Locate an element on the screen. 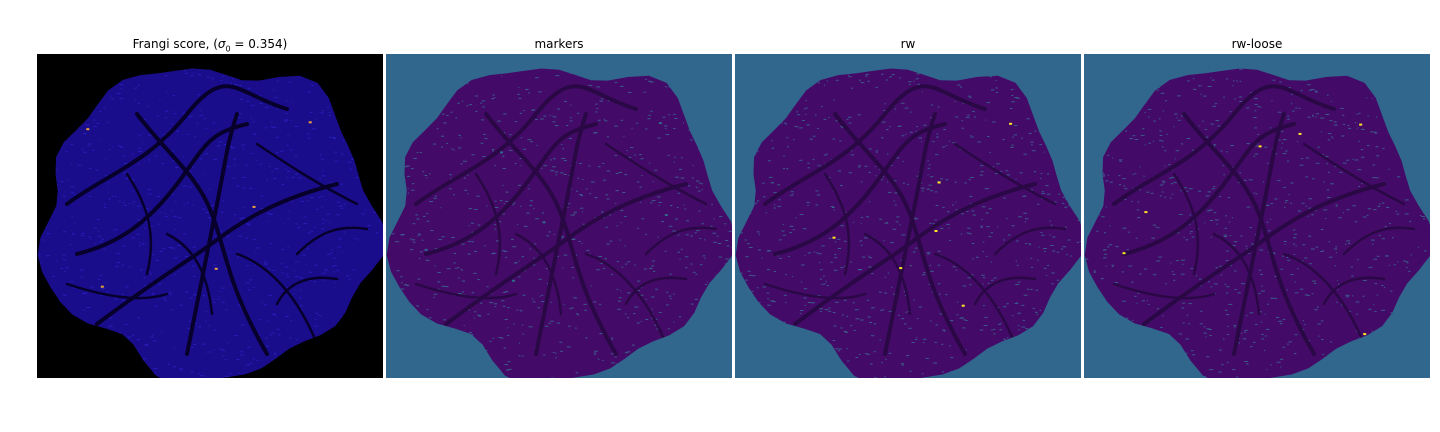 The width and height of the screenshot is (1440, 432). panel-title-frangi: Frangi score, (σ0 = 0.354) is located at coordinates (210, 45).